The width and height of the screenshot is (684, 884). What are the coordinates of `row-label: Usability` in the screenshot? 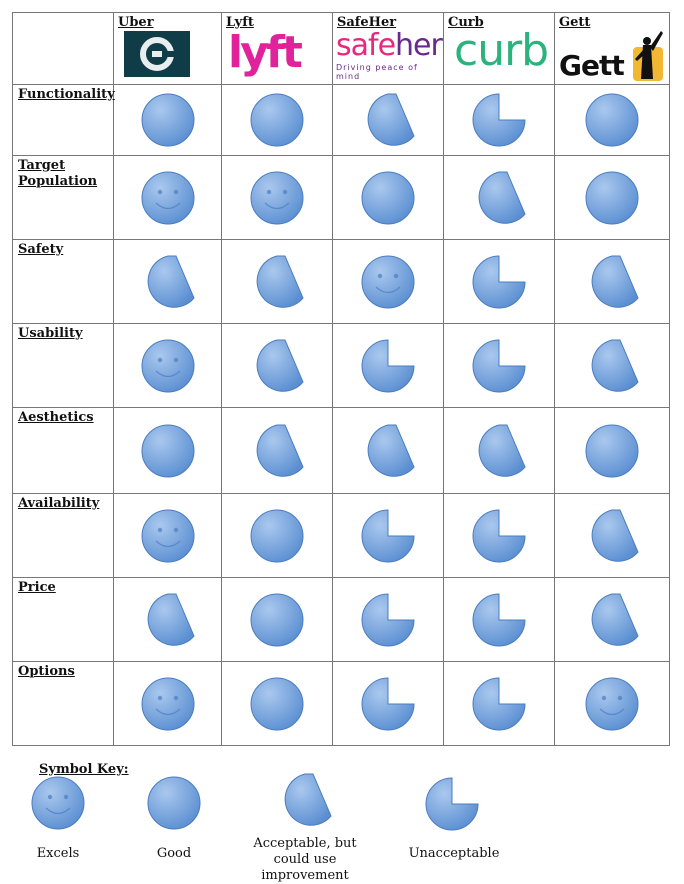 It's located at (50, 333).